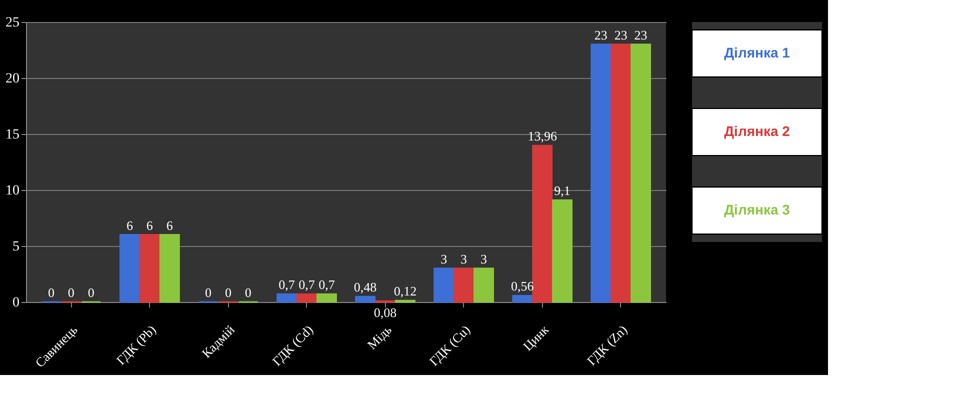  Describe the element at coordinates (13, 79) in the screenshot. I see `y-tick-label: 20` at that location.